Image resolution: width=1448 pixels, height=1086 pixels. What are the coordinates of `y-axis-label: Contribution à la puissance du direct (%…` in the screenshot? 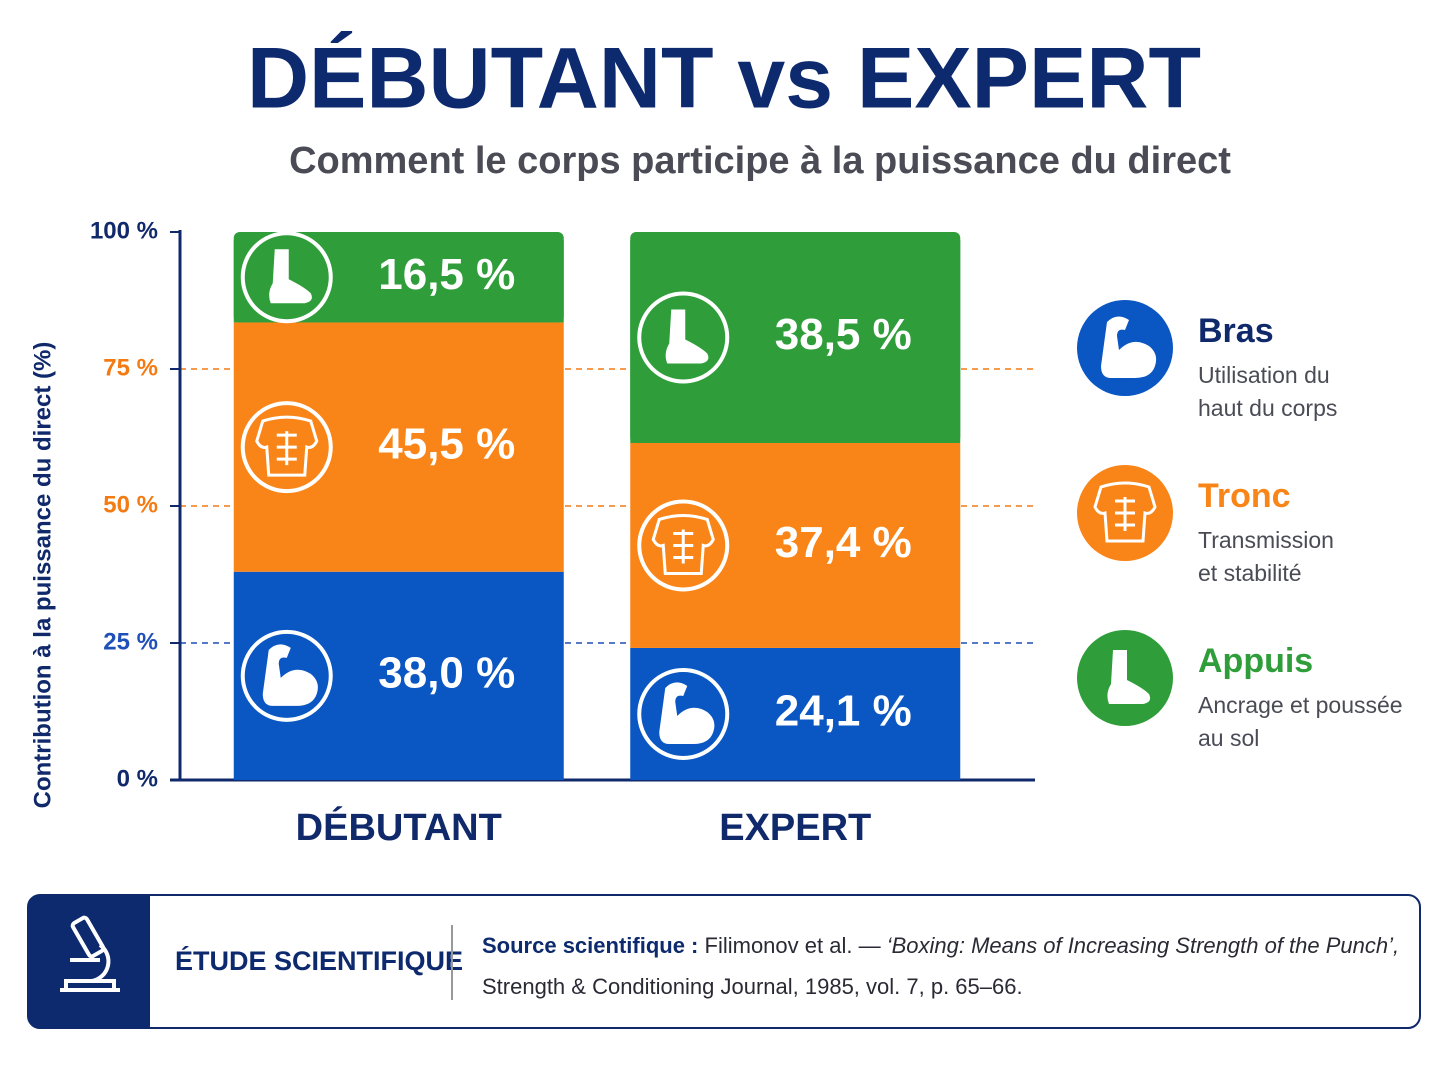 It's located at (42, 575).